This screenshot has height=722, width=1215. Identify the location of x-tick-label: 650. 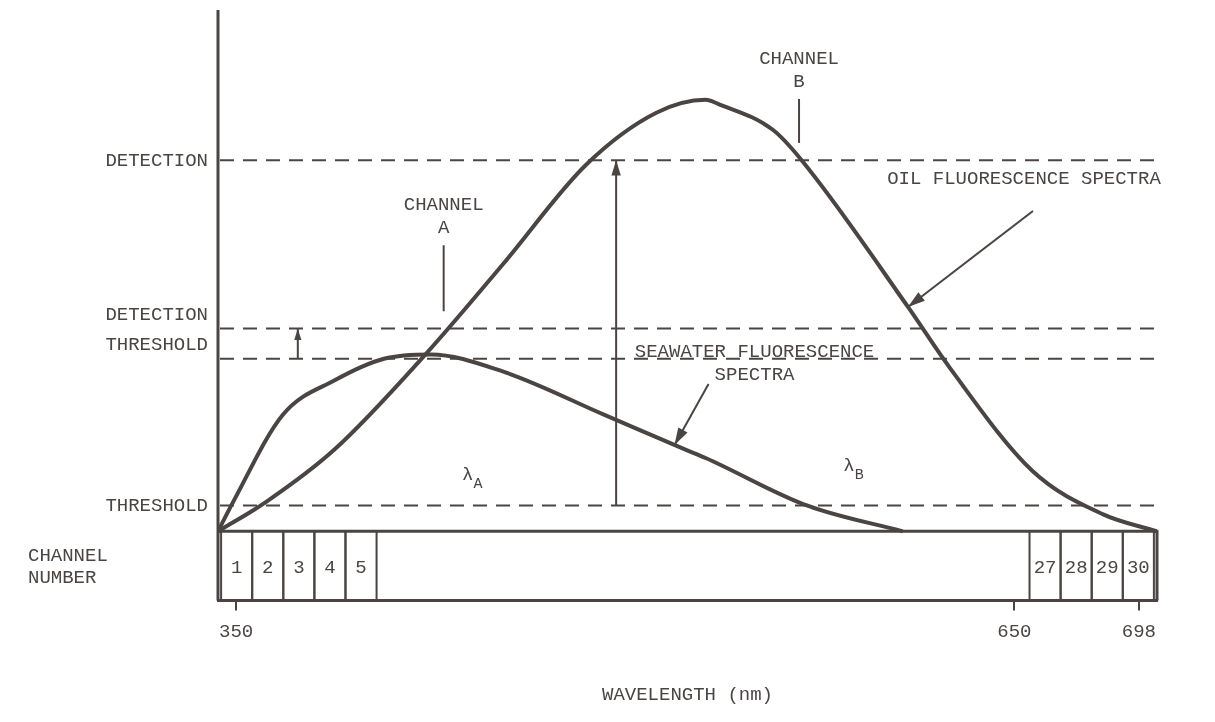
(1014, 631).